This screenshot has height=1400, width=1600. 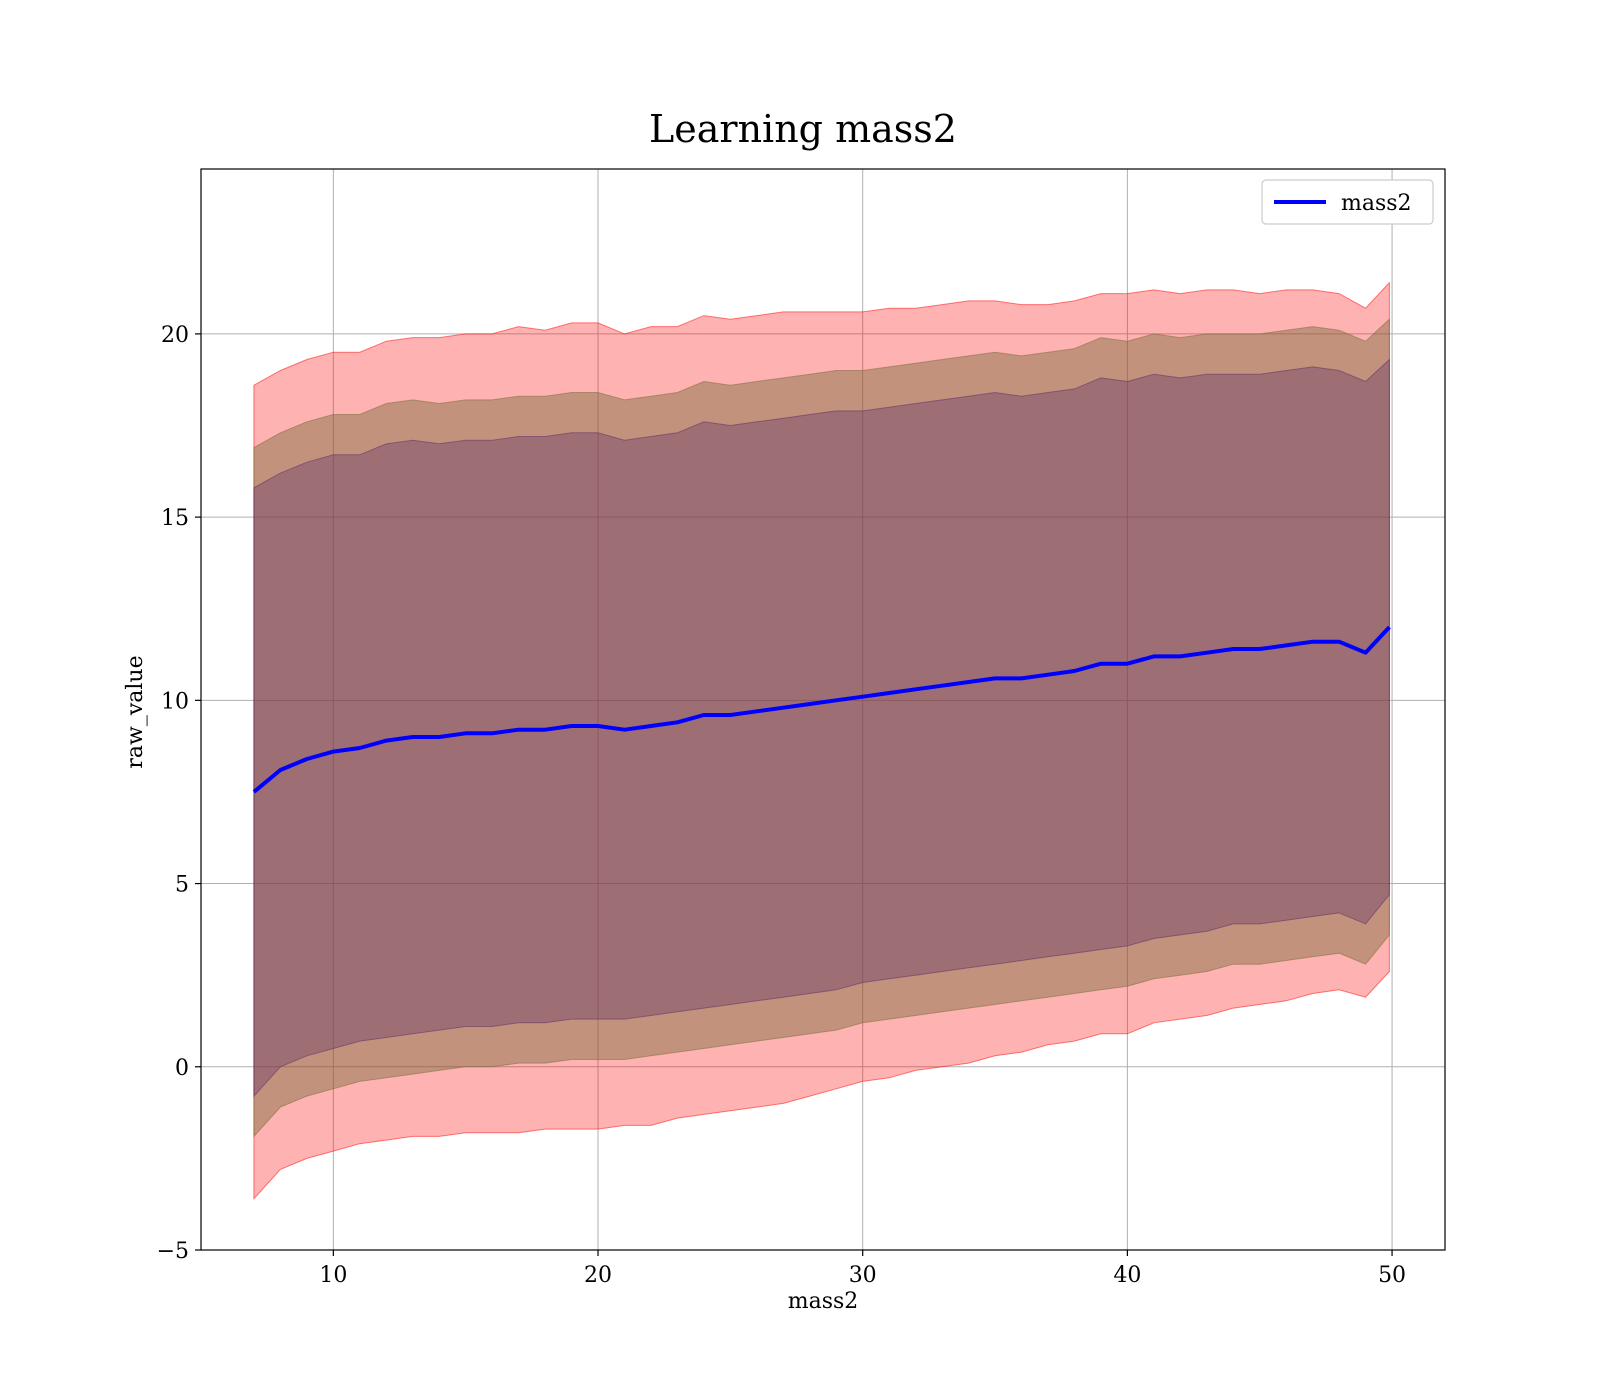 I want to click on x-axis-ticks: 10 20 30 40 50, so click(x=862, y=1269).